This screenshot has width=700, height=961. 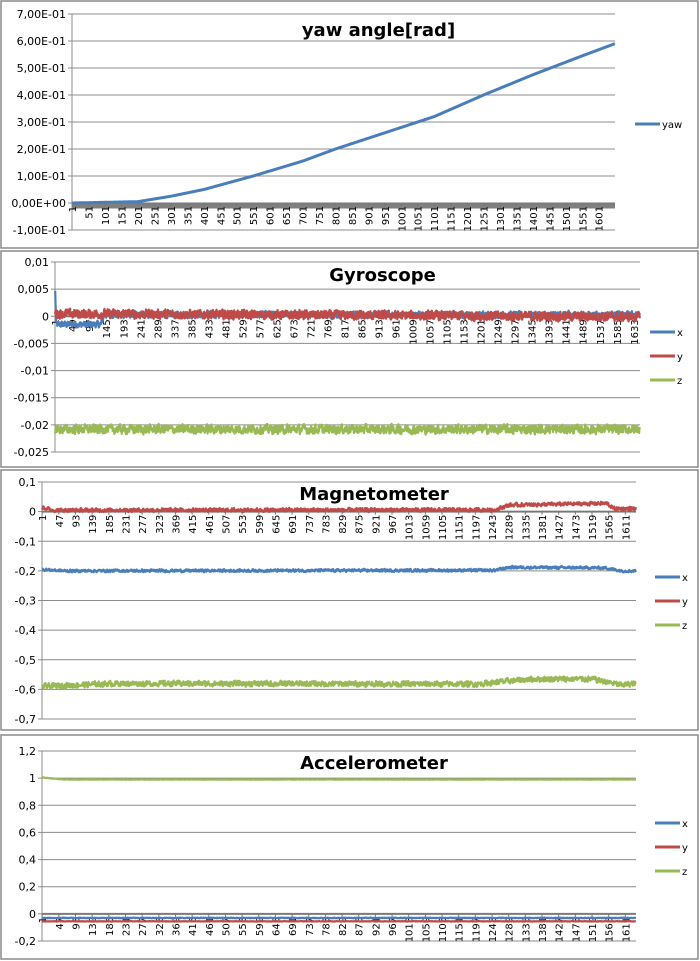 What do you see at coordinates (326, 524) in the screenshot?
I see `x-tick-label: 783` at bounding box center [326, 524].